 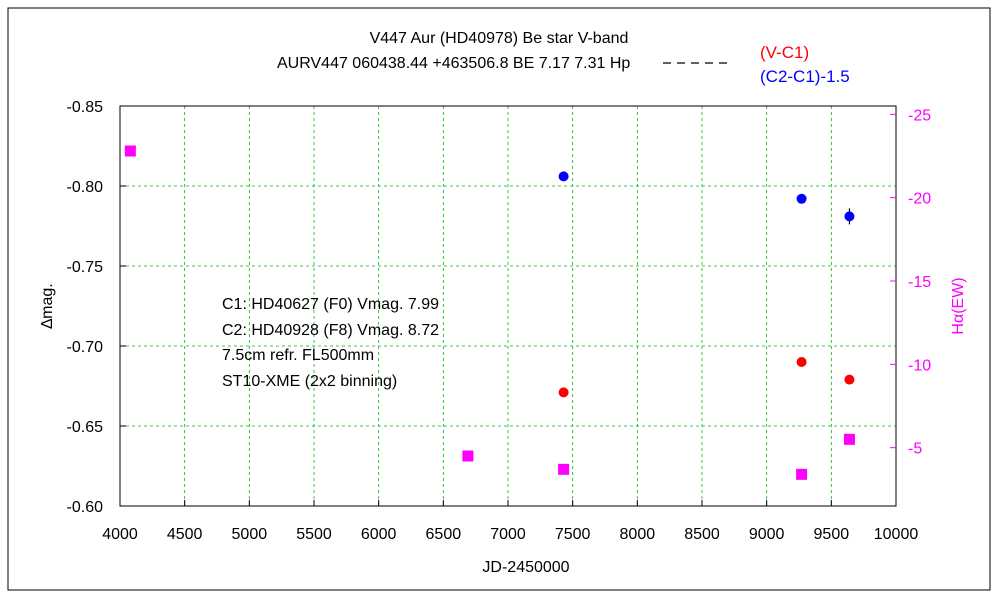 What do you see at coordinates (915, 449) in the screenshot?
I see `y-right-tick-label: -5` at bounding box center [915, 449].